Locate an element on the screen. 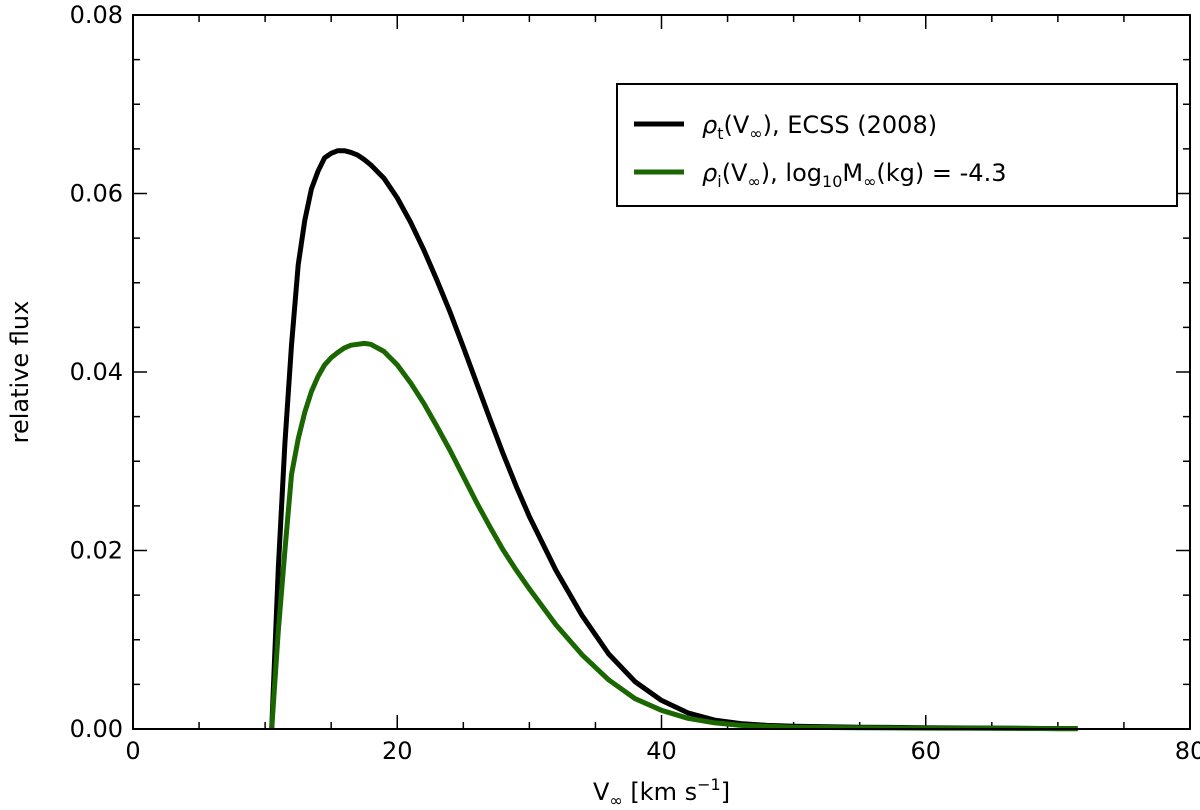  legend-1-rho: ρ is located at coordinates (709, 173).